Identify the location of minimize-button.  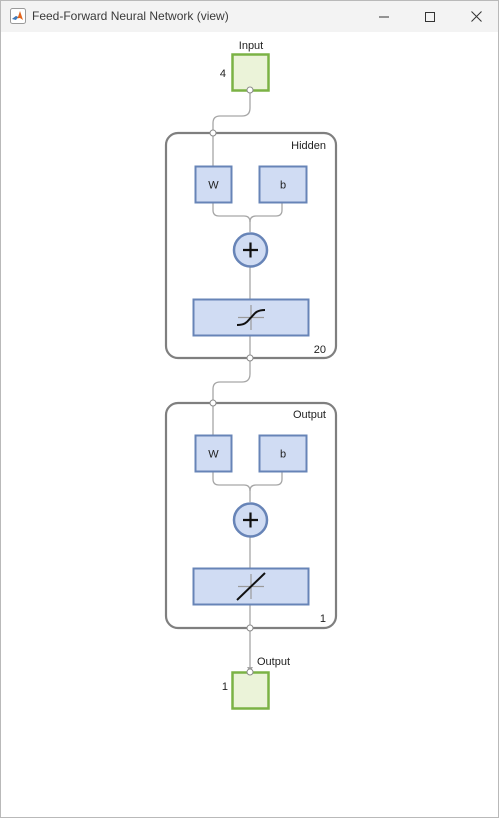
(384, 16).